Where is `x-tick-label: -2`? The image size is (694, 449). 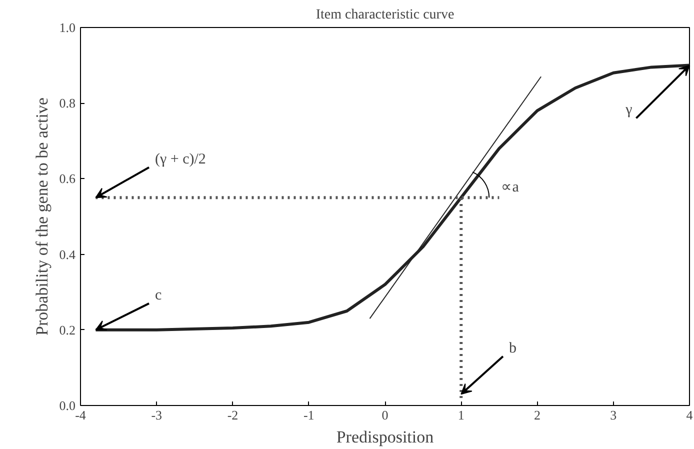 x-tick-label: -2 is located at coordinates (232, 415).